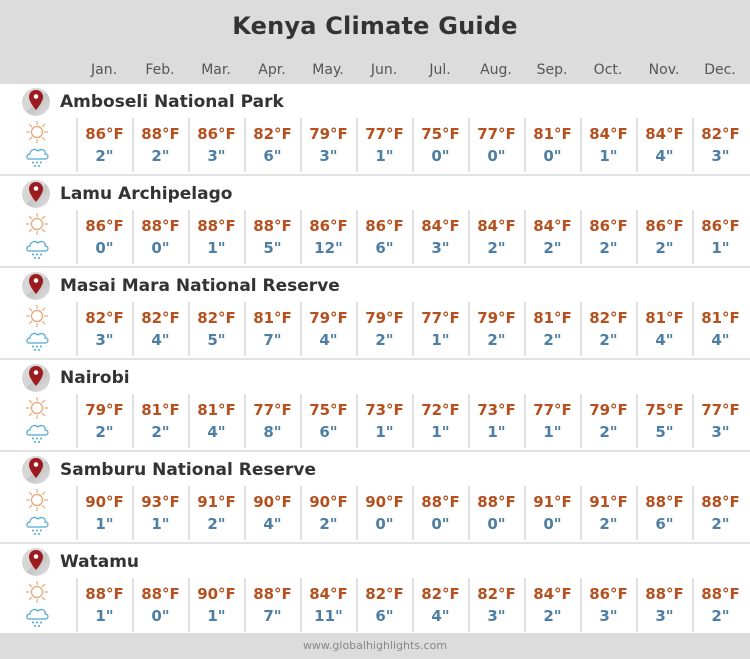  Describe the element at coordinates (495, 145) in the screenshot. I see `month-cell: 77°F 0"` at that location.